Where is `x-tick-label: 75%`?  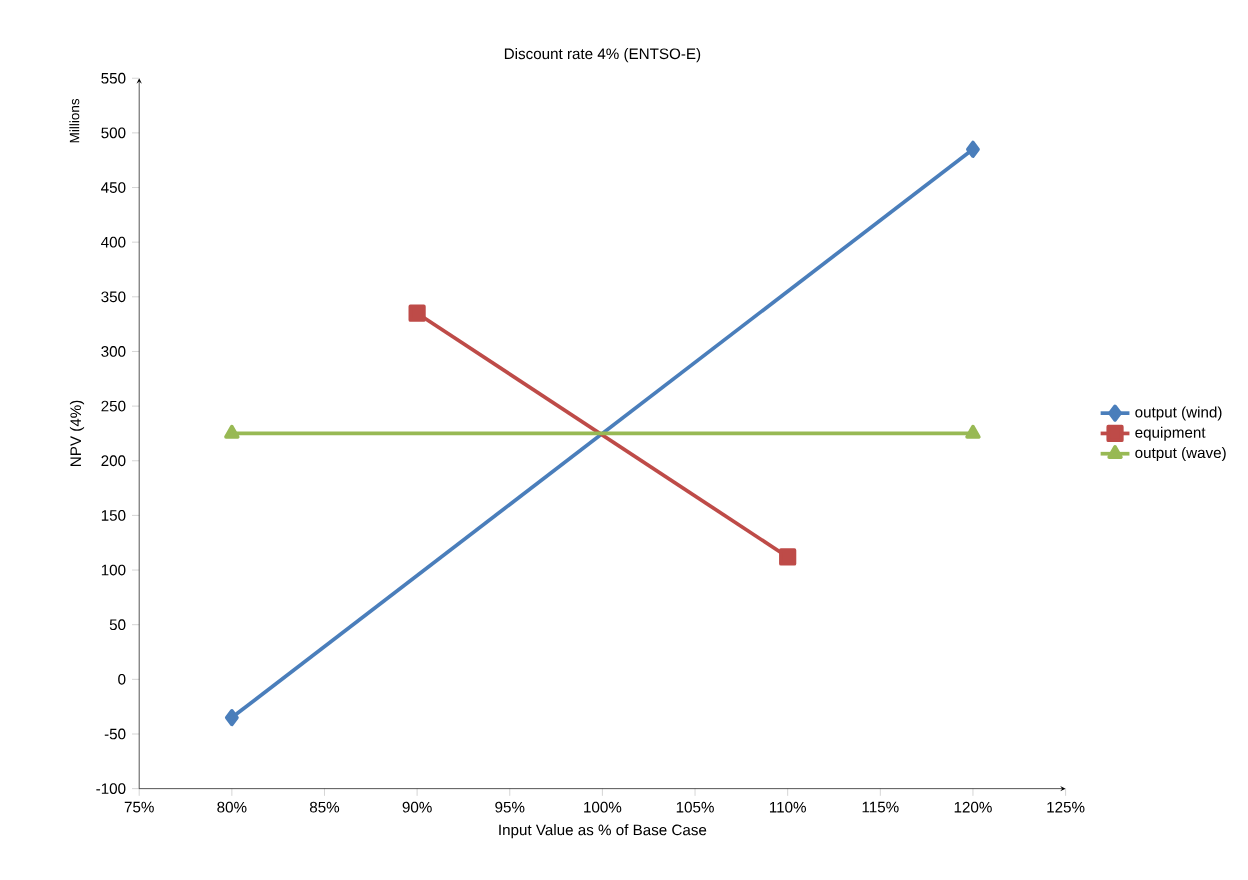 x-tick-label: 75% is located at coordinates (139, 807).